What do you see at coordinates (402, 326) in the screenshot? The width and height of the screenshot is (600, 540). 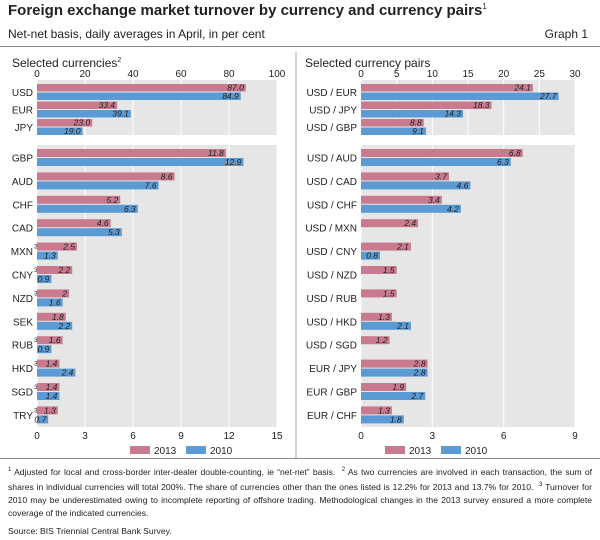 I see `pair-data-label-2010: 2.1` at bounding box center [402, 326].